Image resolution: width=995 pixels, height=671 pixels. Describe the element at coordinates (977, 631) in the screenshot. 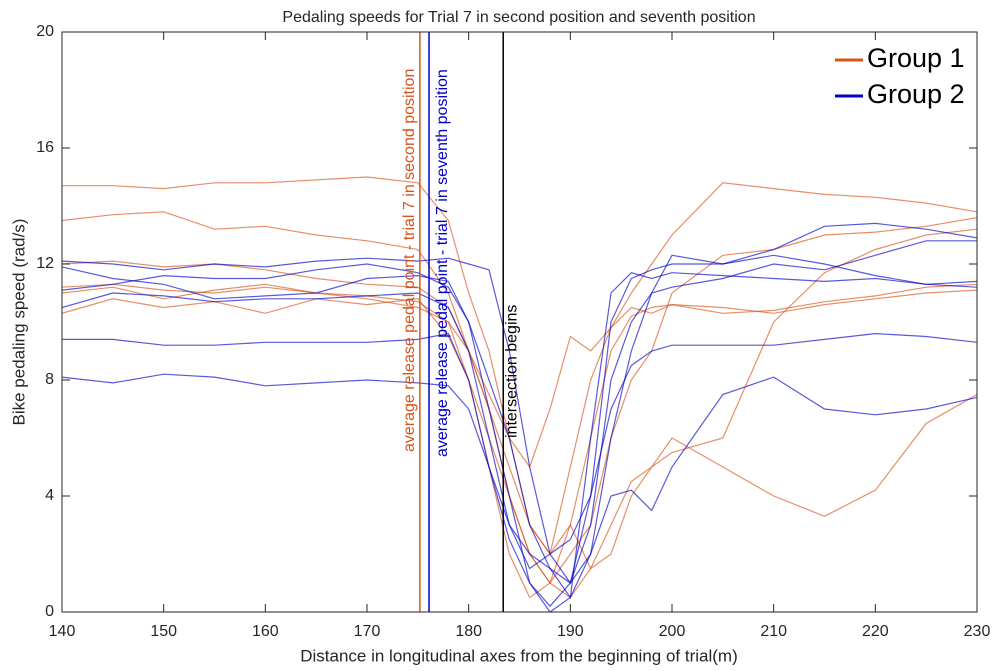

I see `x-tick-label: 230` at that location.